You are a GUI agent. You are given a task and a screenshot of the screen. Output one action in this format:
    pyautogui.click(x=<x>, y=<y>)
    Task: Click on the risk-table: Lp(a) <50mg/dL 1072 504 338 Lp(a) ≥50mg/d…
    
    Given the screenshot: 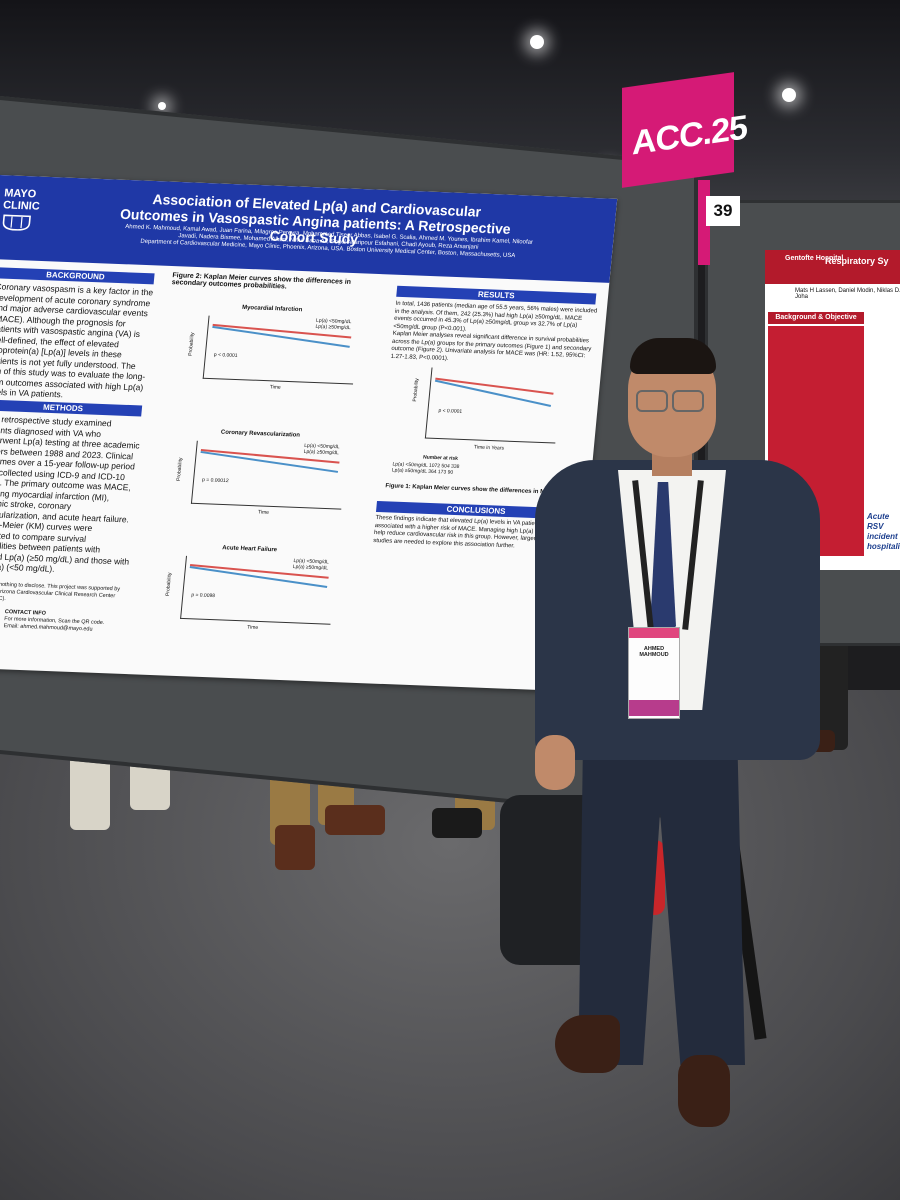 What is the action you would take?
    pyautogui.click(x=482, y=470)
    